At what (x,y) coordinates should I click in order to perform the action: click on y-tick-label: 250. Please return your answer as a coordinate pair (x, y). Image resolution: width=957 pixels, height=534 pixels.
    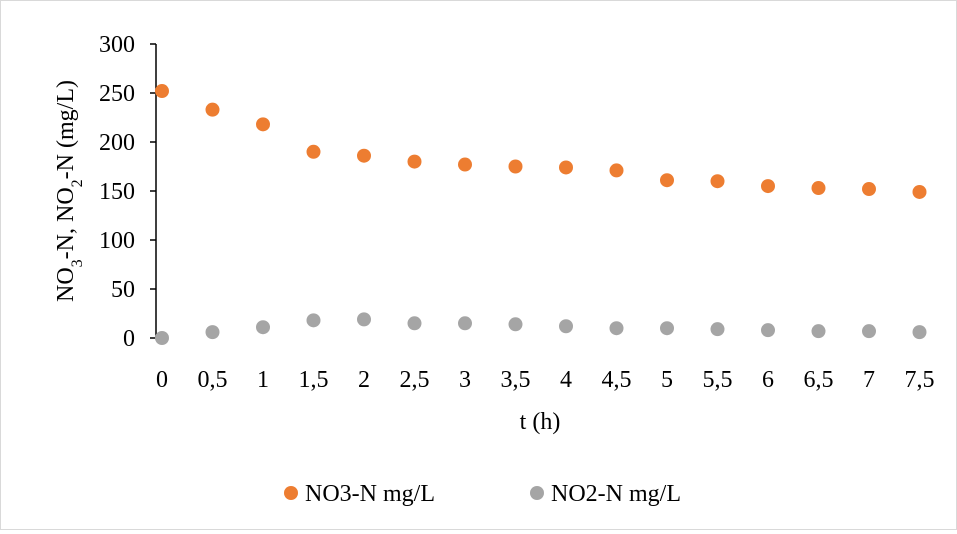
    Looking at the image, I should click on (117, 94).